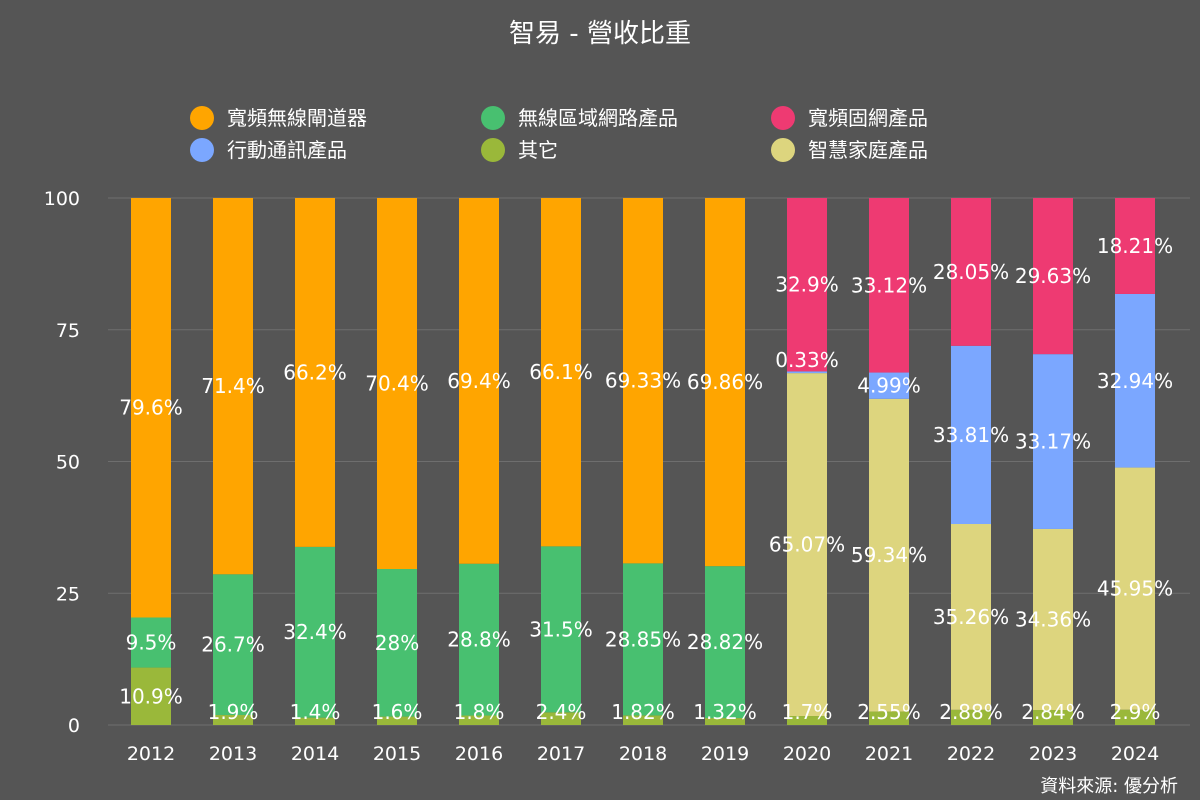  What do you see at coordinates (889, 754) in the screenshot?
I see `x-tick-label: 2021` at bounding box center [889, 754].